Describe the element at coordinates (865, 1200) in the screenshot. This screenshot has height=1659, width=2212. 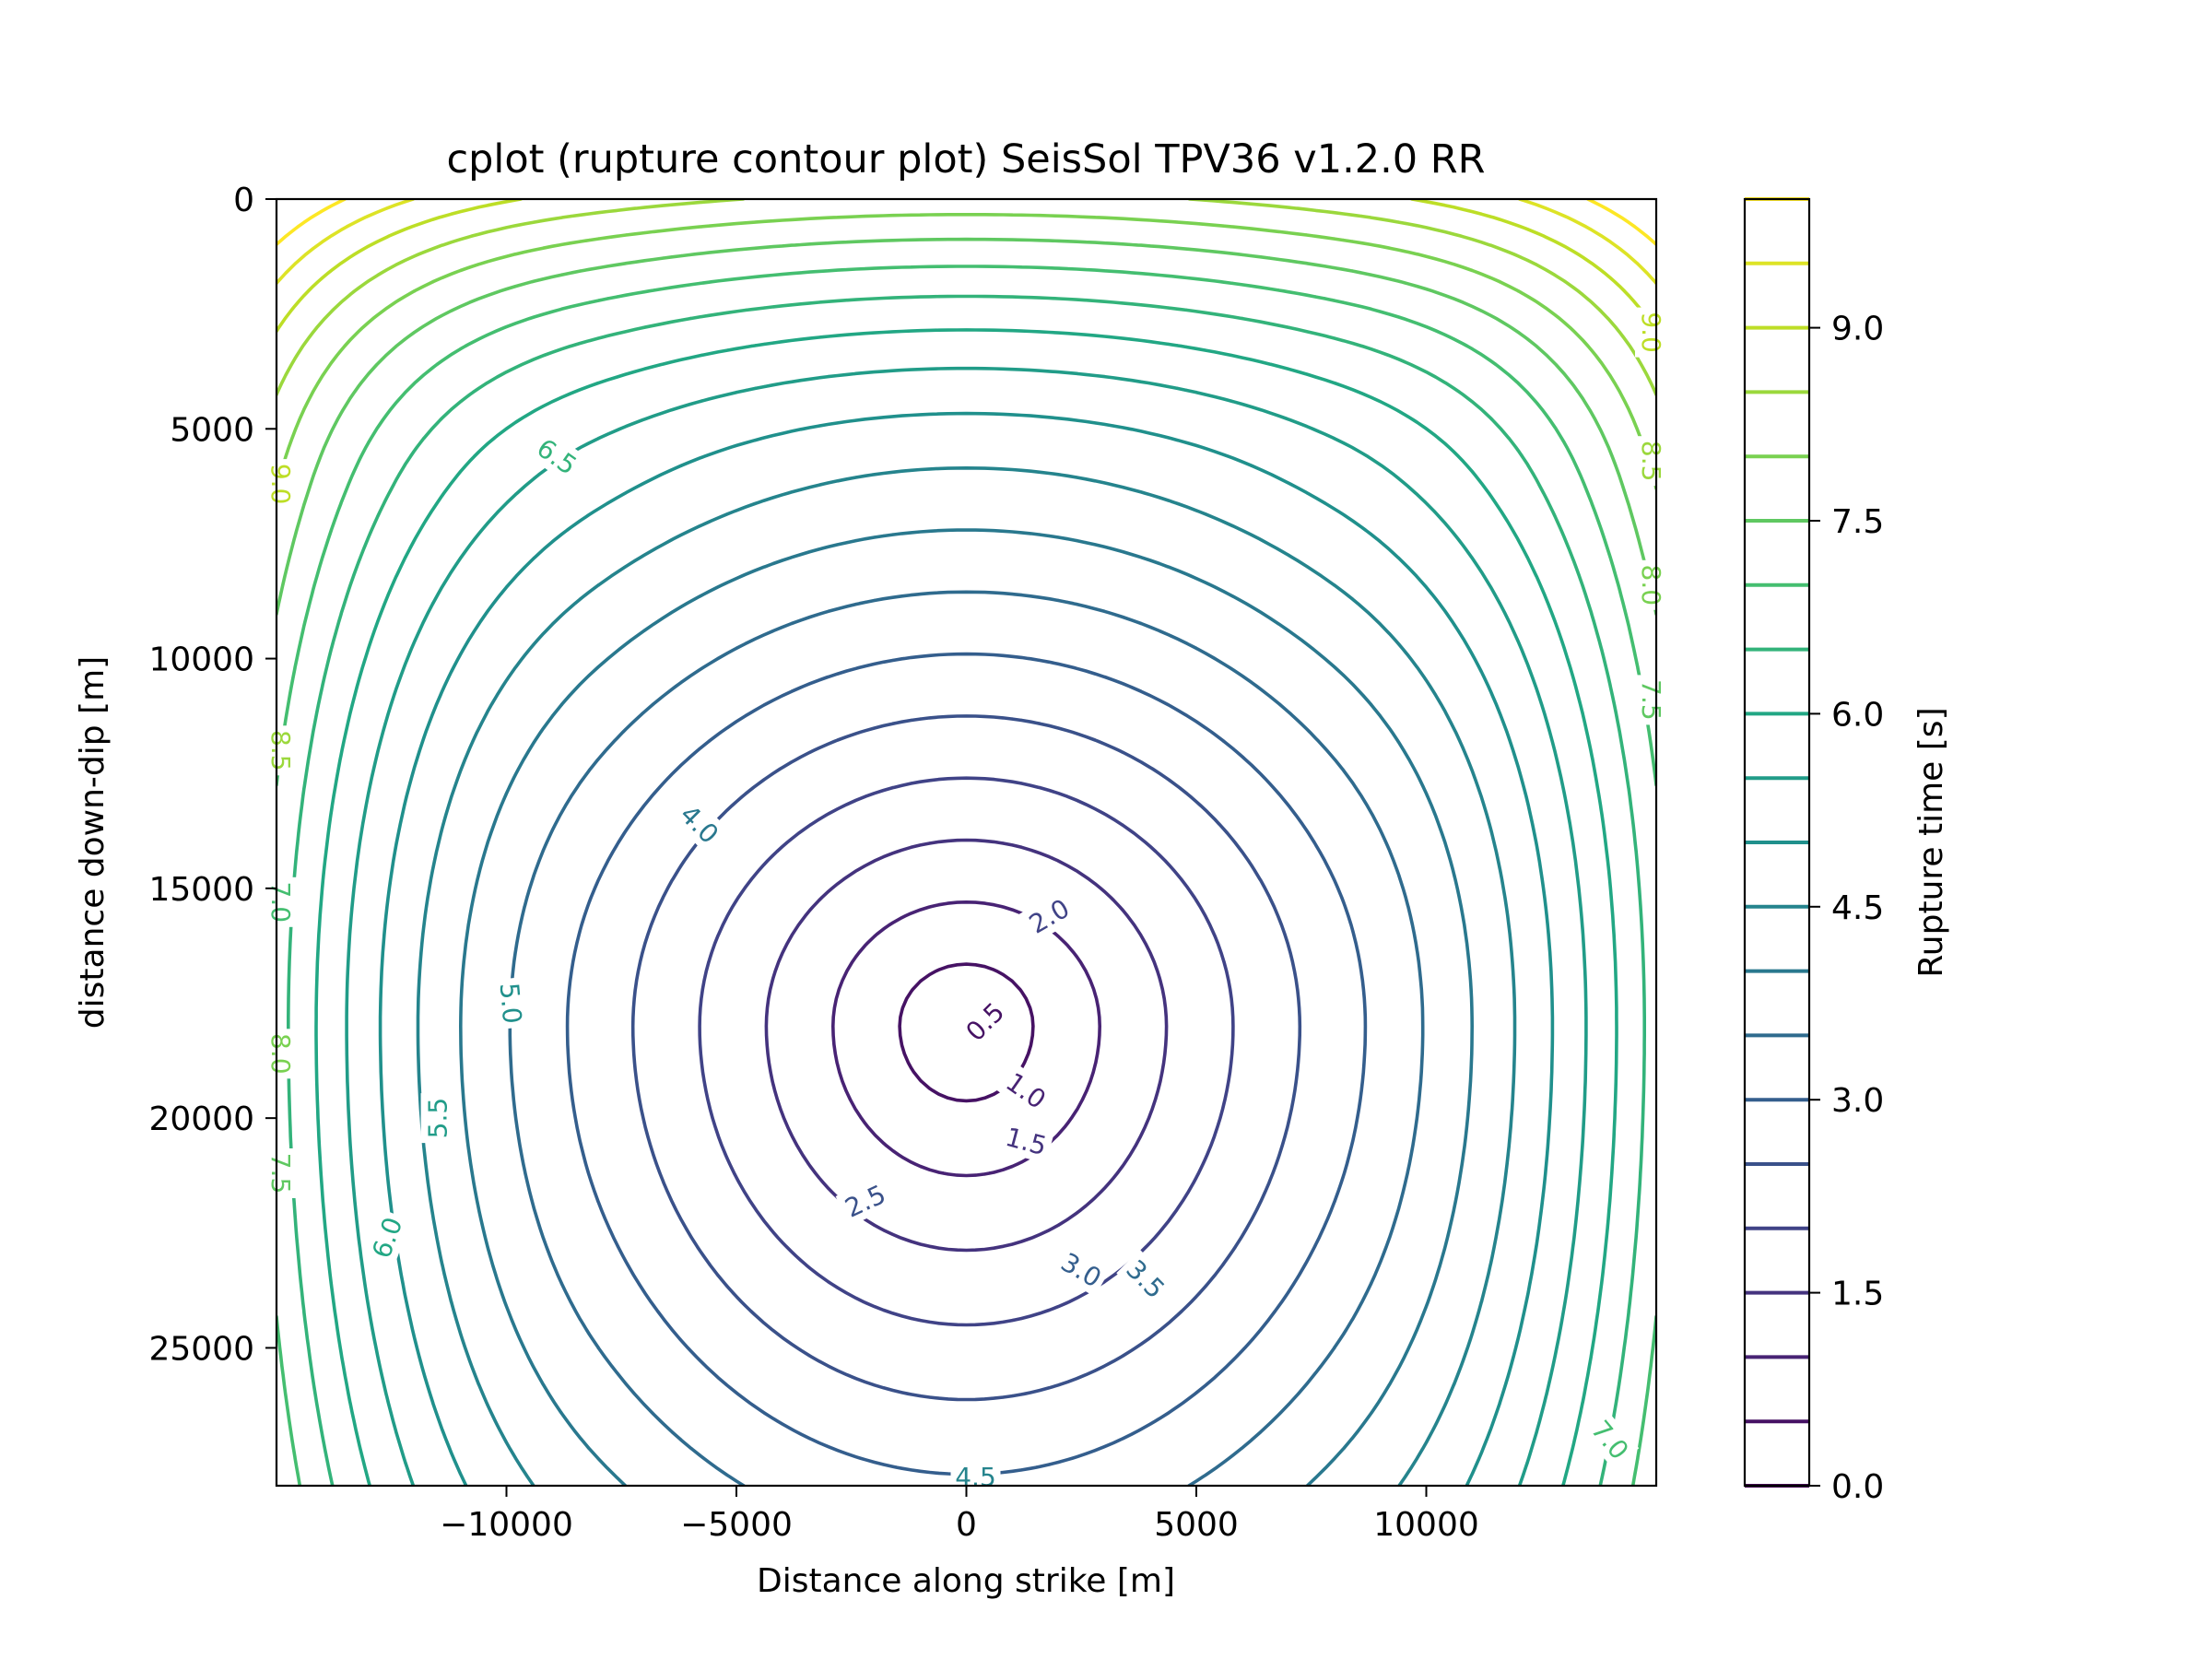
I see `contour-label: 2.5` at that location.